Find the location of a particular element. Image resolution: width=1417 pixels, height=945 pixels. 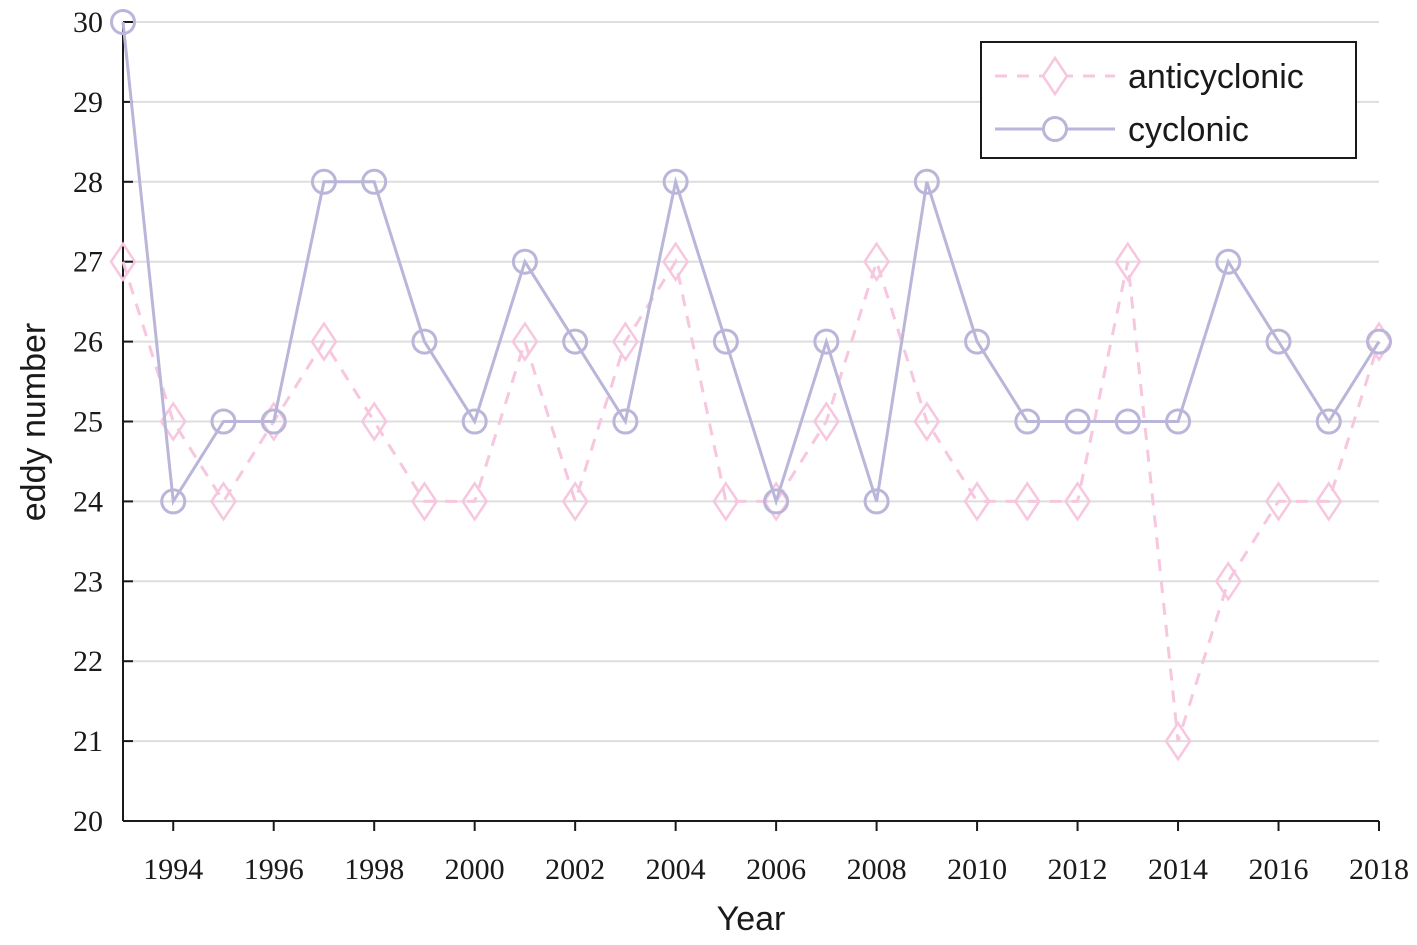

legend-label-cyclonic: cyclonic is located at coordinates (1188, 130).